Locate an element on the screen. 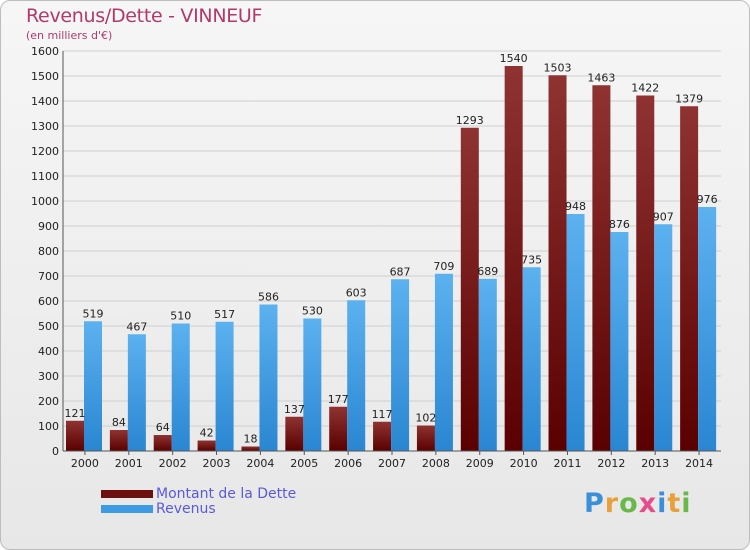 Image resolution: width=750 pixels, height=550 pixels. data-label: 519 is located at coordinates (93, 313).